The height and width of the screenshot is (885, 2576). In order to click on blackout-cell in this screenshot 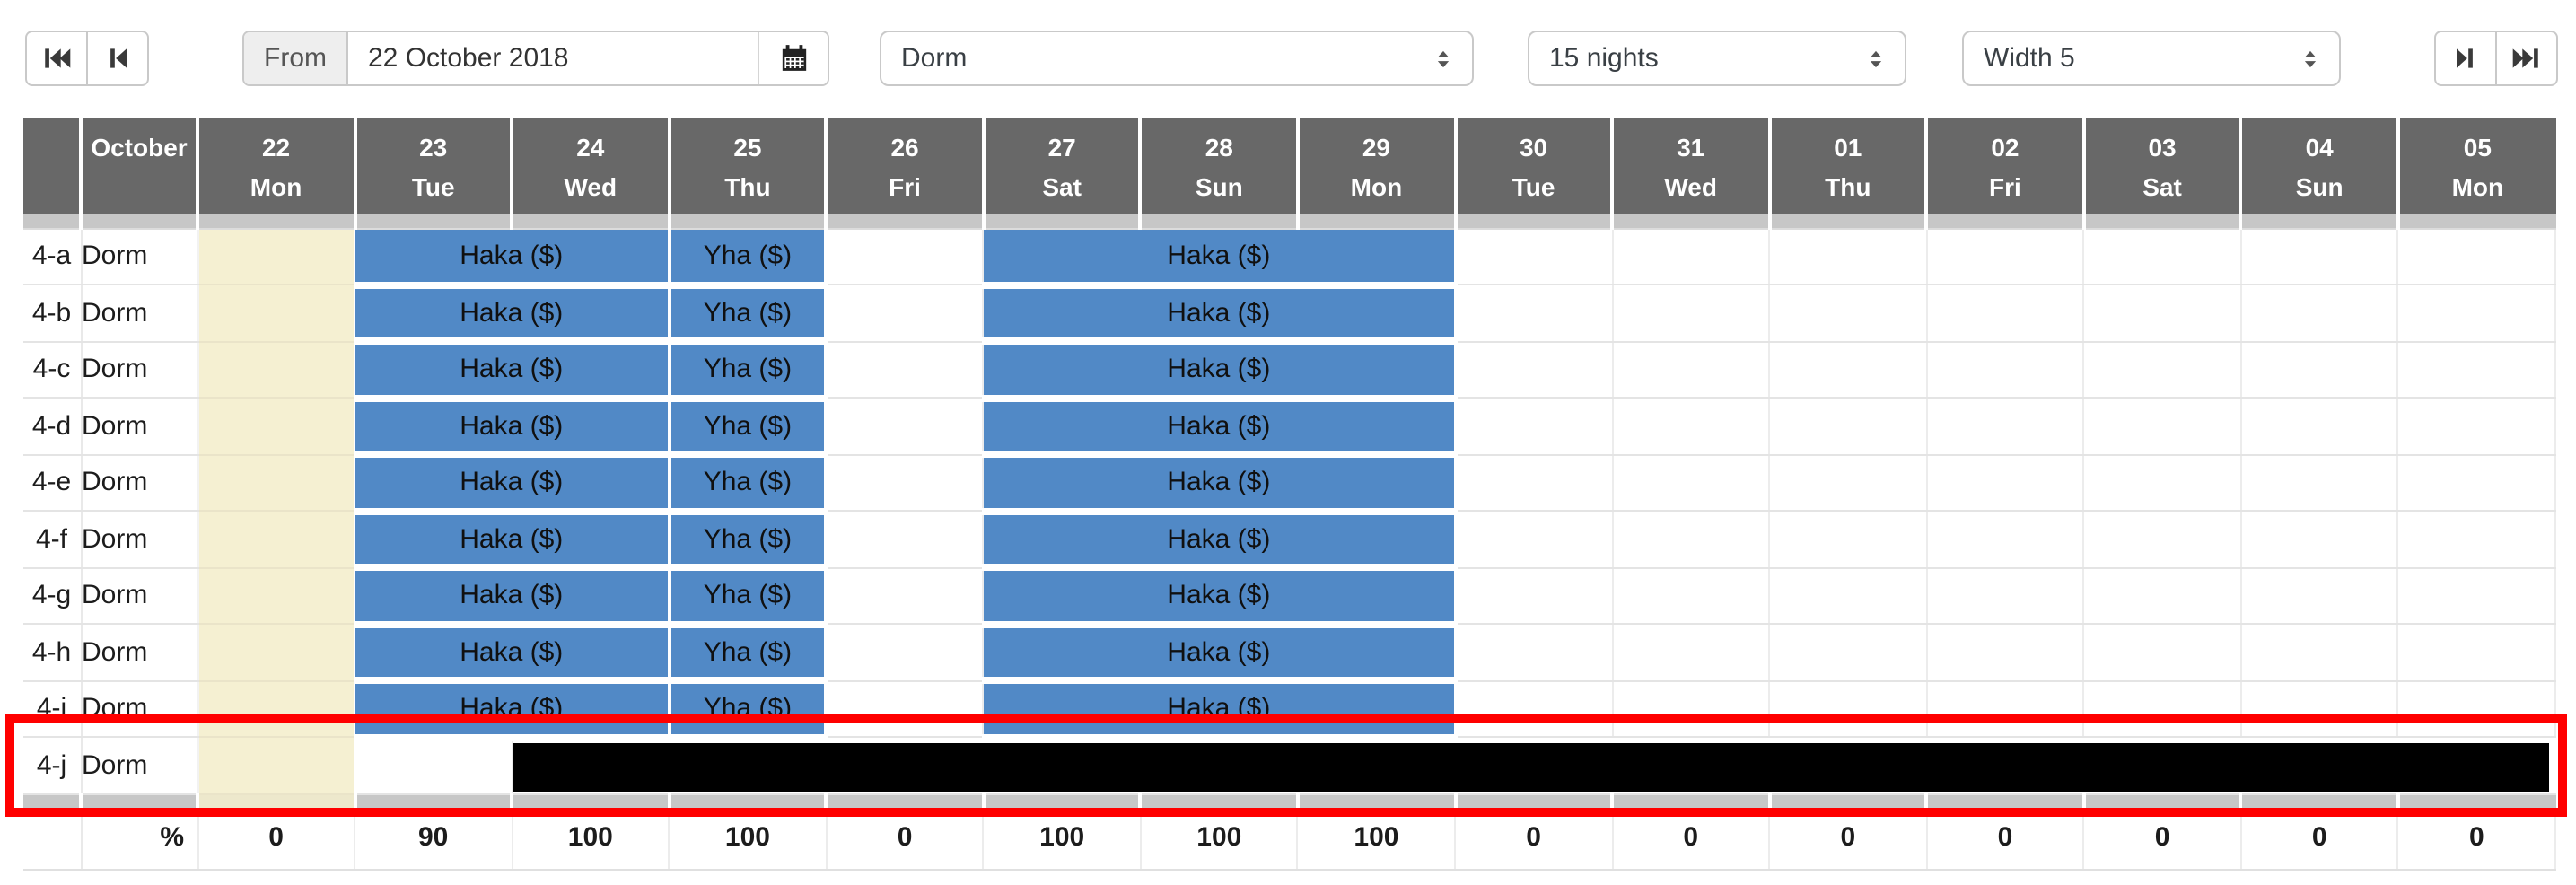, I will do `click(1533, 765)`.